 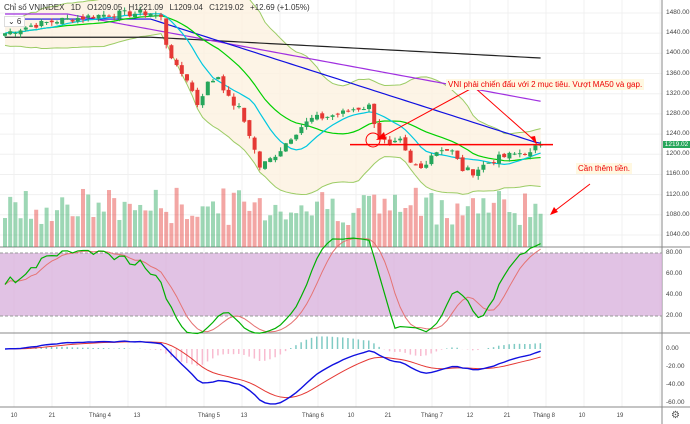 What do you see at coordinates (34, 7) in the screenshot?
I see `symbol-name: Chỉ số VNINDEX` at bounding box center [34, 7].